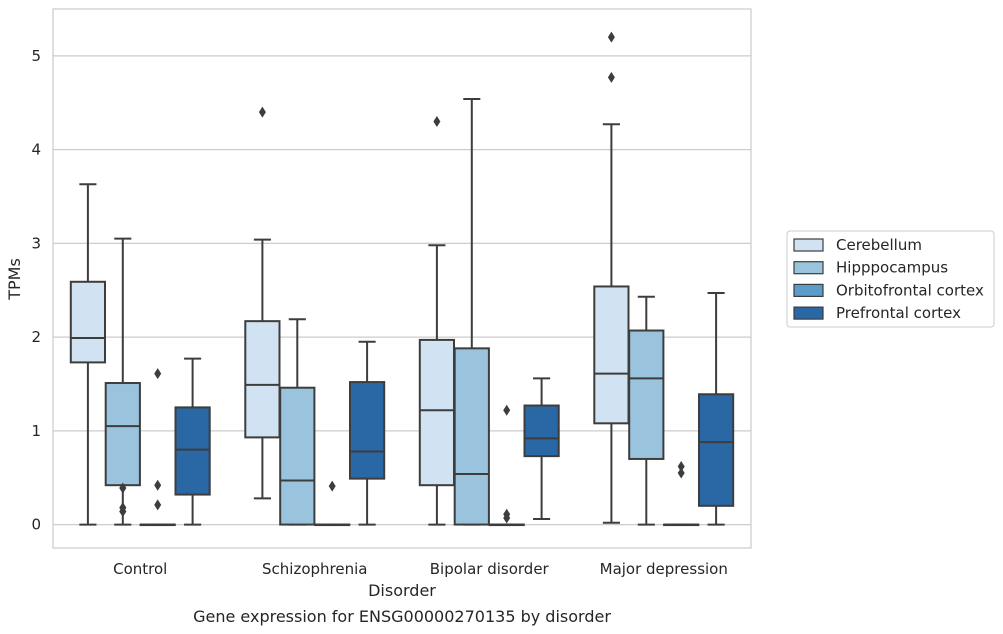 This screenshot has width=1003, height=634. What do you see at coordinates (36, 56) in the screenshot?
I see `y-tick-label: 5` at bounding box center [36, 56].